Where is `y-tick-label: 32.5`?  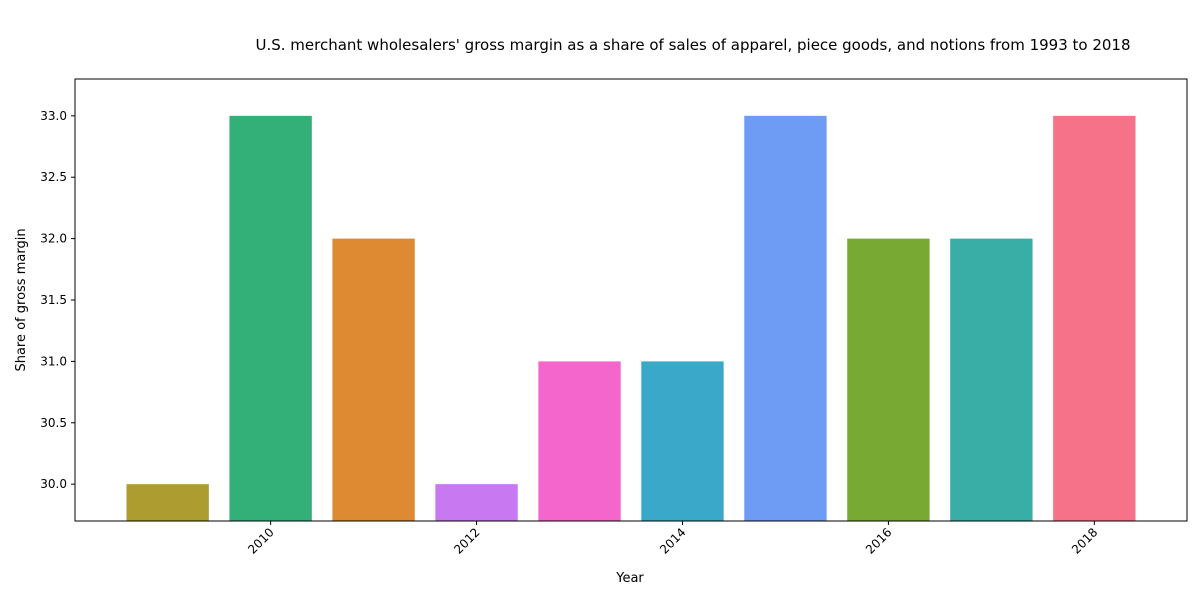
y-tick-label: 32.5 is located at coordinates (53, 177).